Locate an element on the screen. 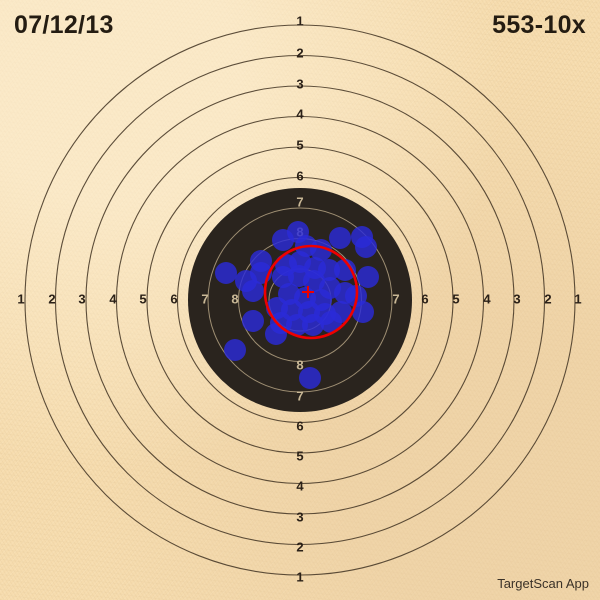 The height and width of the screenshot is (600, 600). ring-label-bottom-4: 4 is located at coordinates (300, 485).